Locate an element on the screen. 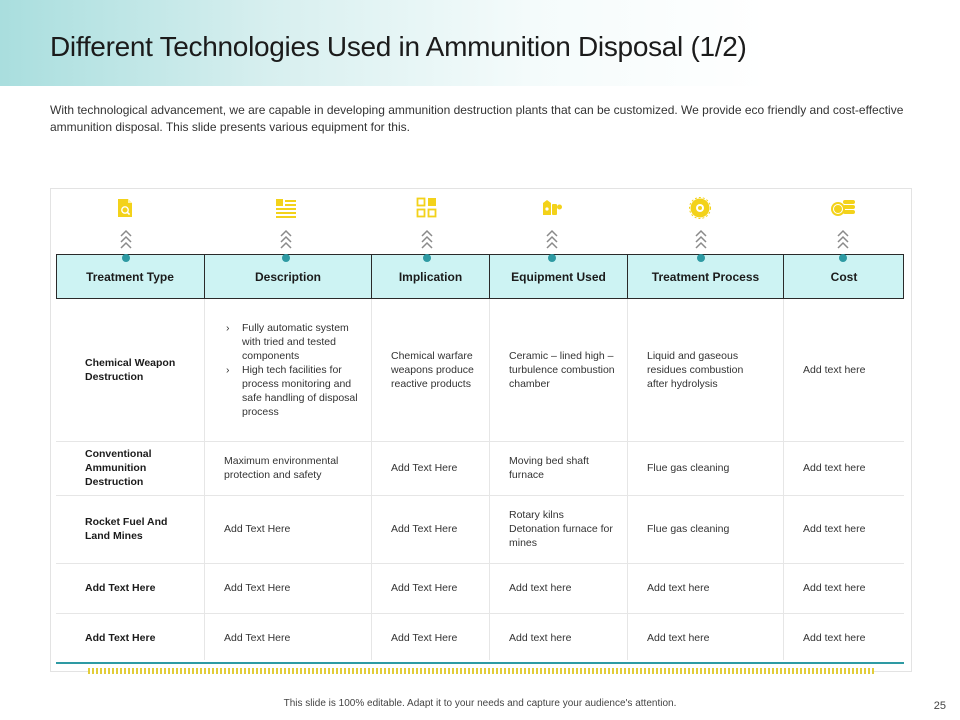 The image size is (960, 720). grid-squares-icon is located at coordinates (427, 208).